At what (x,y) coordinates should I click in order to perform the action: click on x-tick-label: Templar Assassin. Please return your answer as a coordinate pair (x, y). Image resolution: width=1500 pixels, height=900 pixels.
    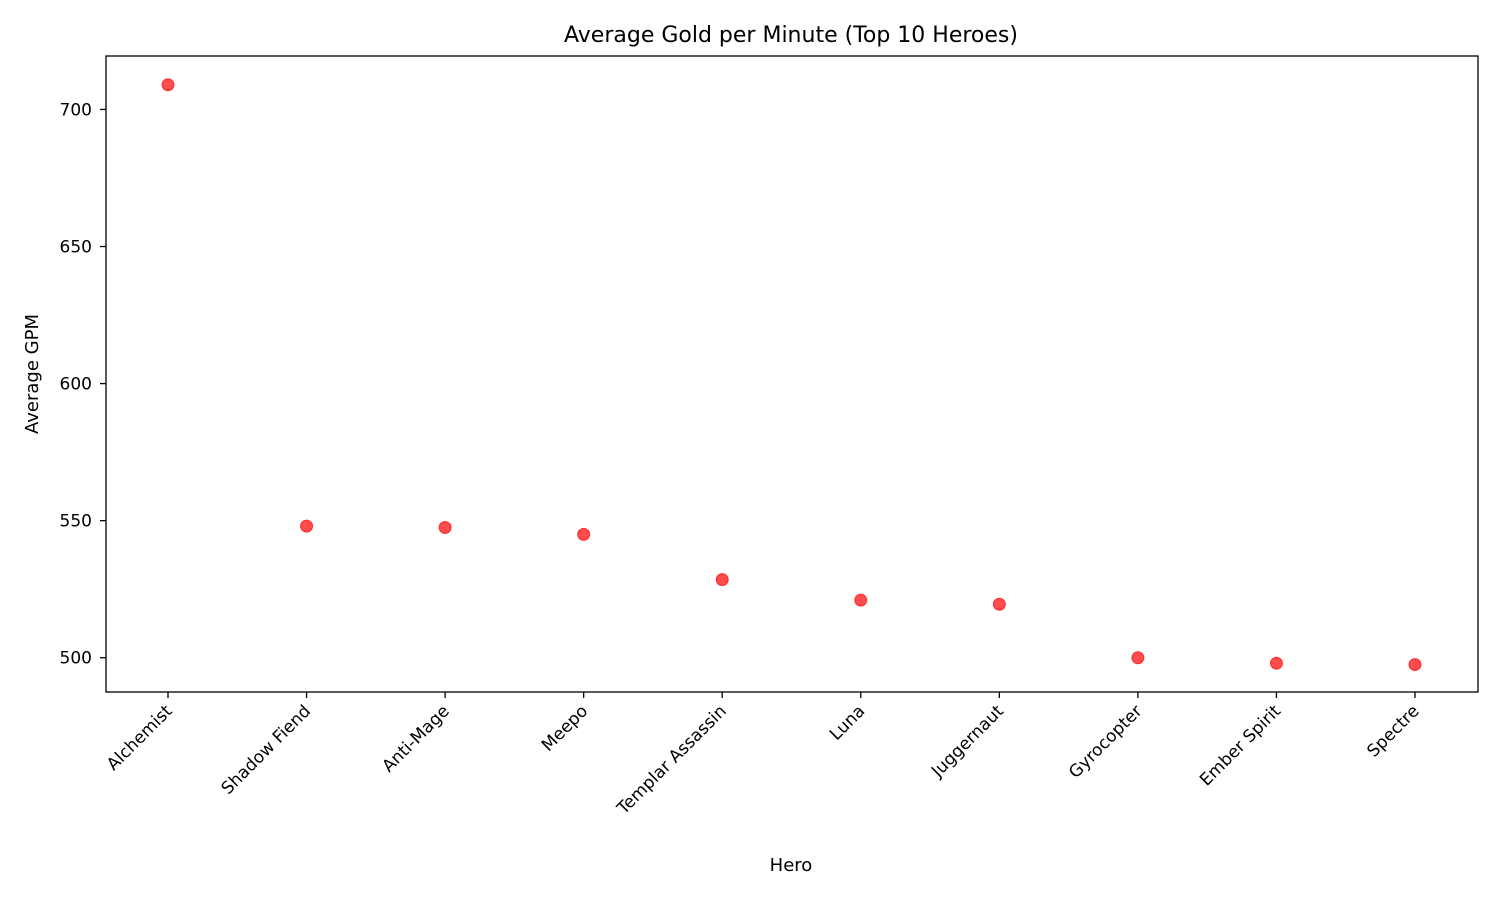
    Looking at the image, I should click on (672, 760).